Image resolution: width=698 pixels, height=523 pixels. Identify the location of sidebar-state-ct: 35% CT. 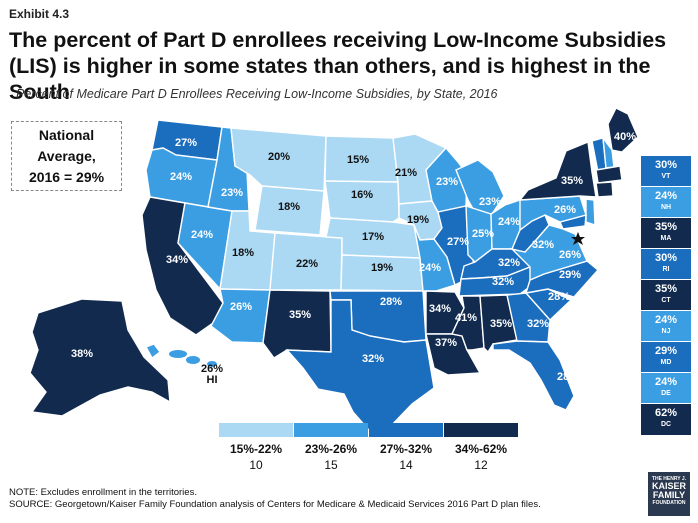
(666, 295).